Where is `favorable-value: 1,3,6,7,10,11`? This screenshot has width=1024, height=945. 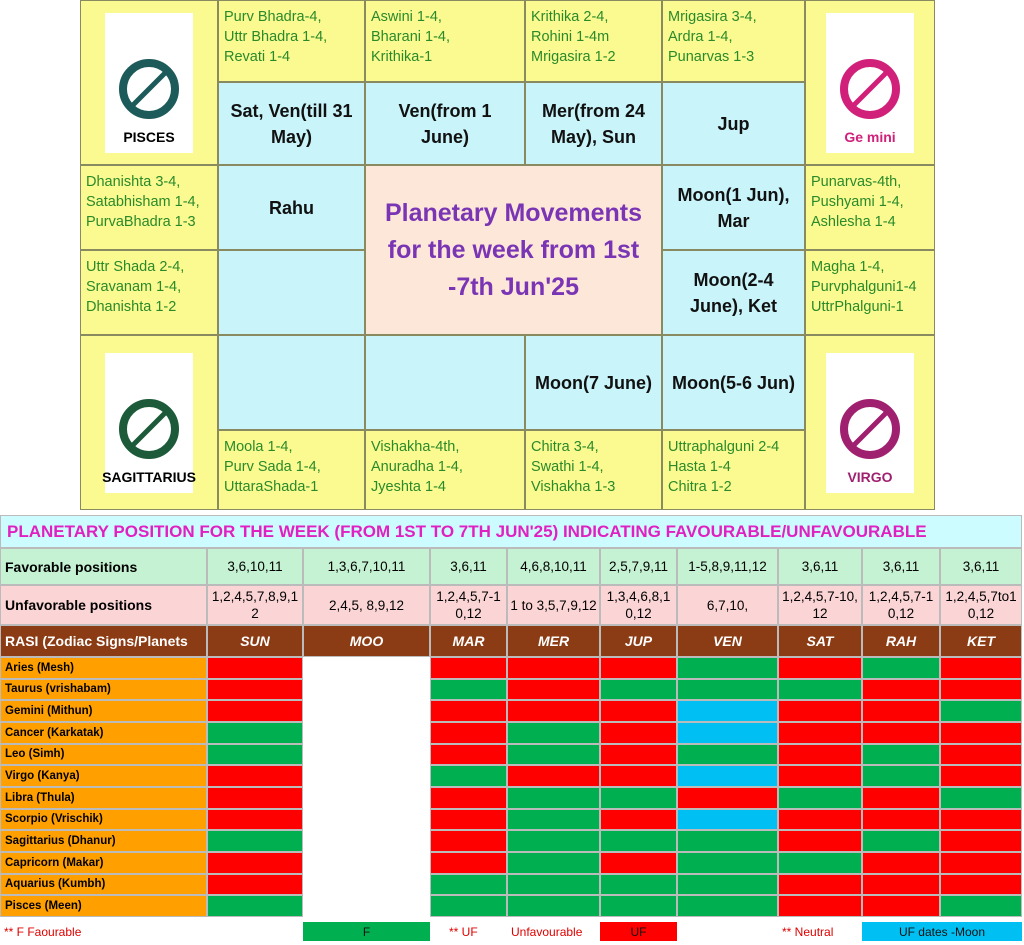
favorable-value: 1,3,6,7,10,11 is located at coordinates (366, 566).